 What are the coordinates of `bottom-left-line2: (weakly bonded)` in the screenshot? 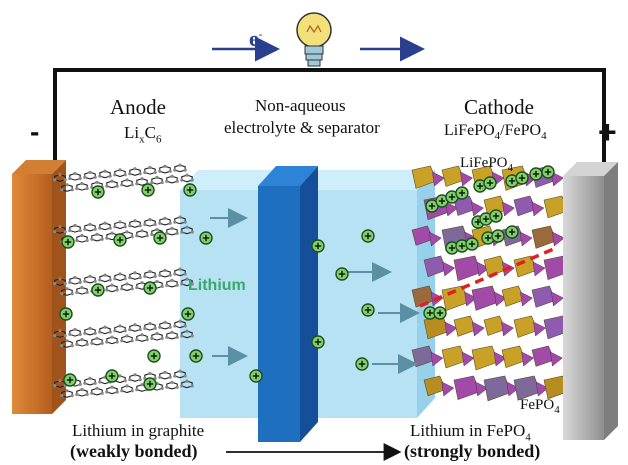 It's located at (134, 451).